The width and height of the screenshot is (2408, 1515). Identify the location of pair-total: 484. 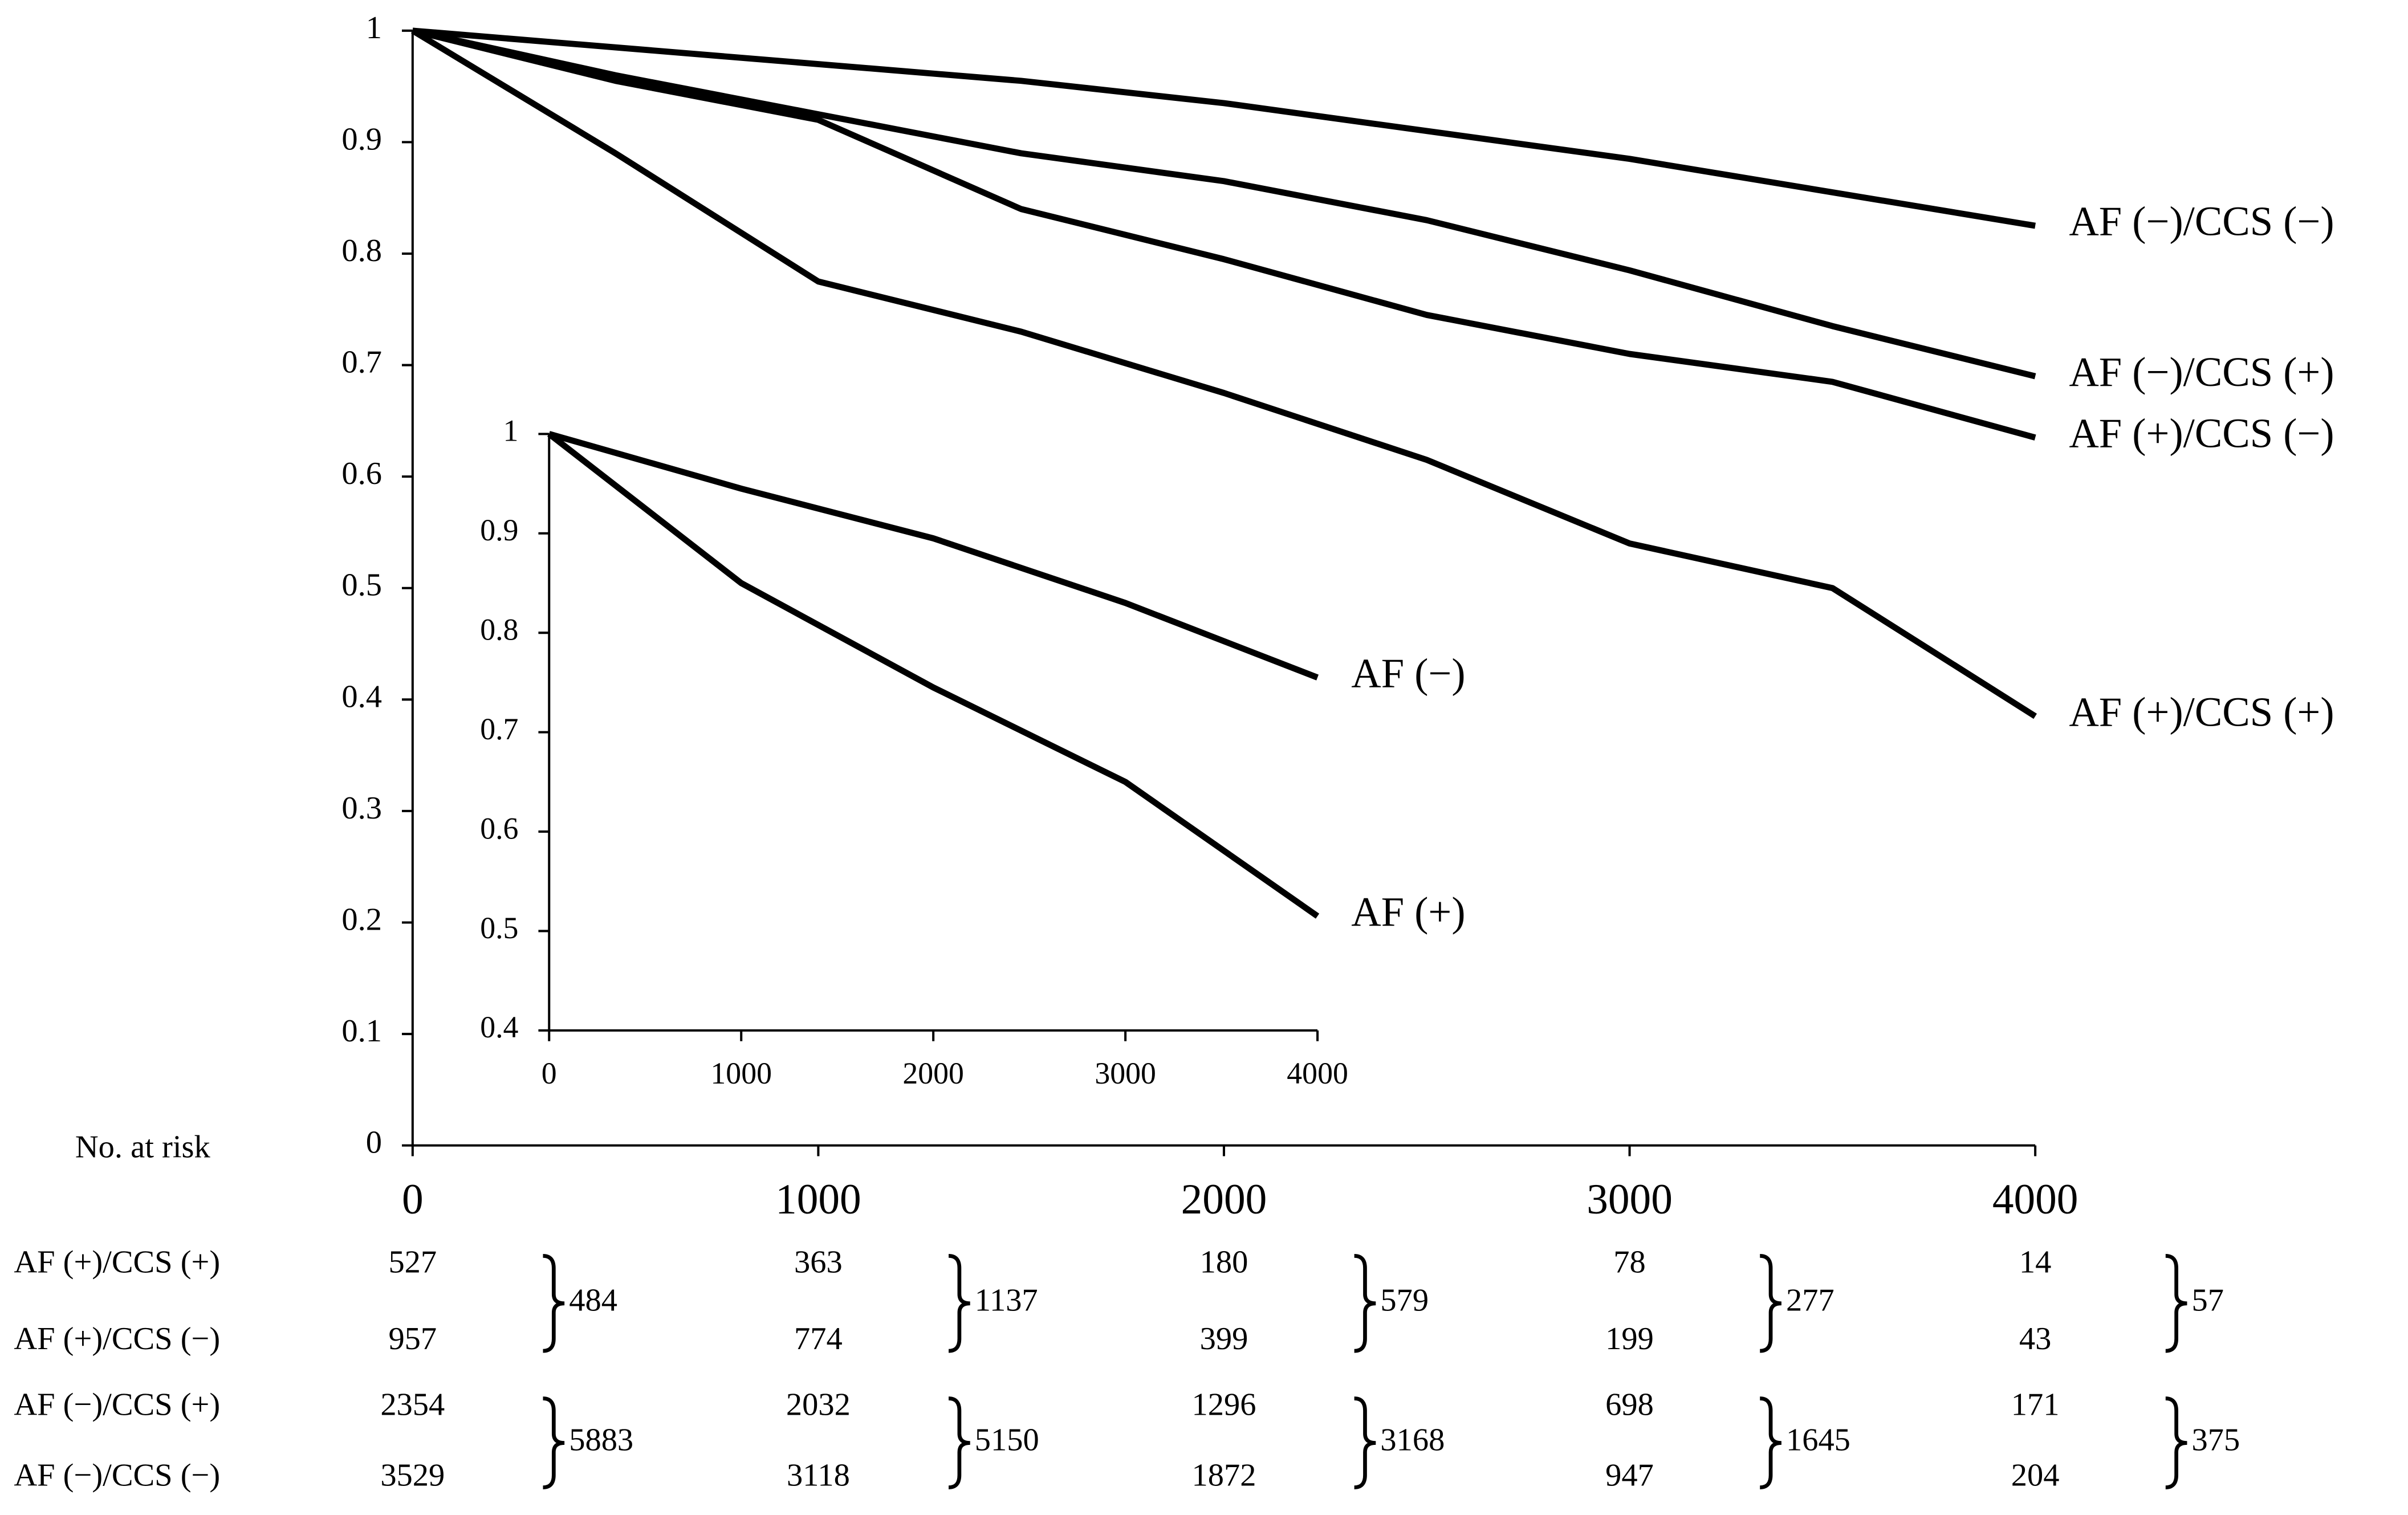
(593, 1300).